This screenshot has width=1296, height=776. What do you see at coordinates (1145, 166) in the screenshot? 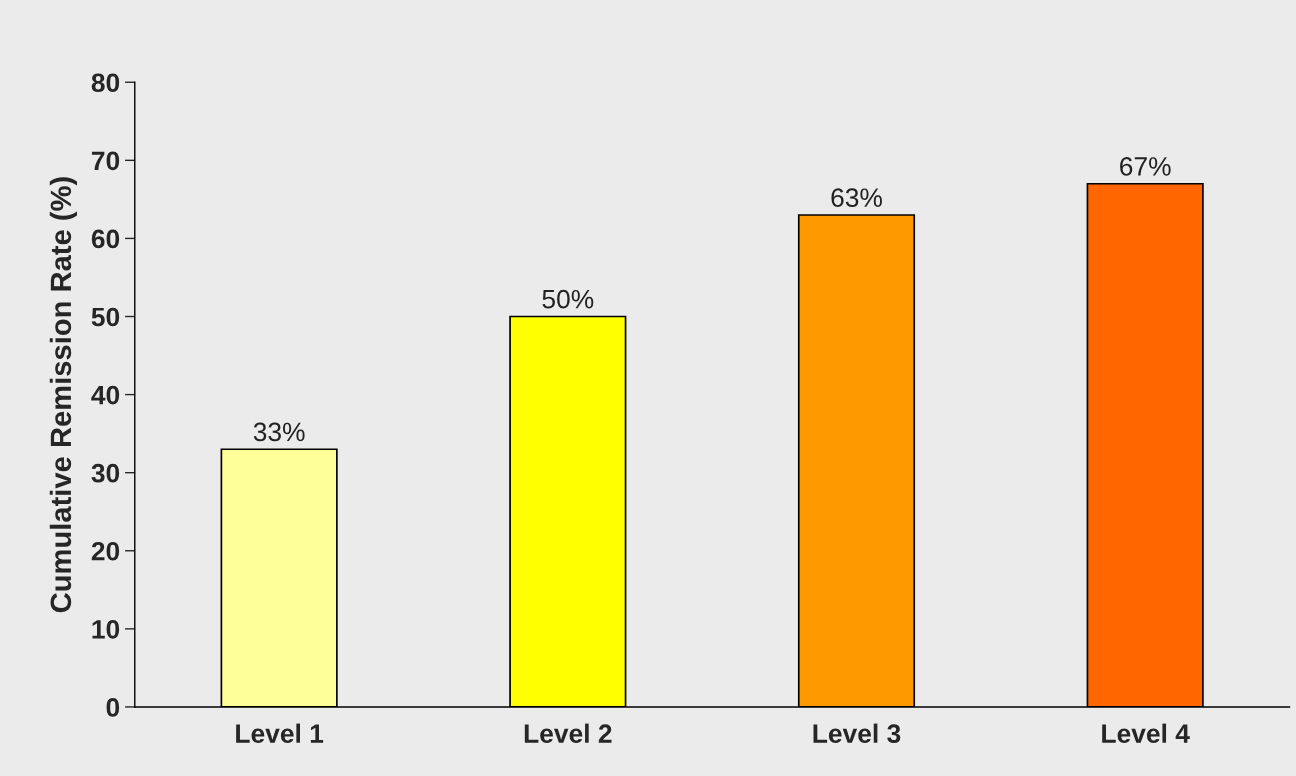
I see `data-label: 67%` at bounding box center [1145, 166].